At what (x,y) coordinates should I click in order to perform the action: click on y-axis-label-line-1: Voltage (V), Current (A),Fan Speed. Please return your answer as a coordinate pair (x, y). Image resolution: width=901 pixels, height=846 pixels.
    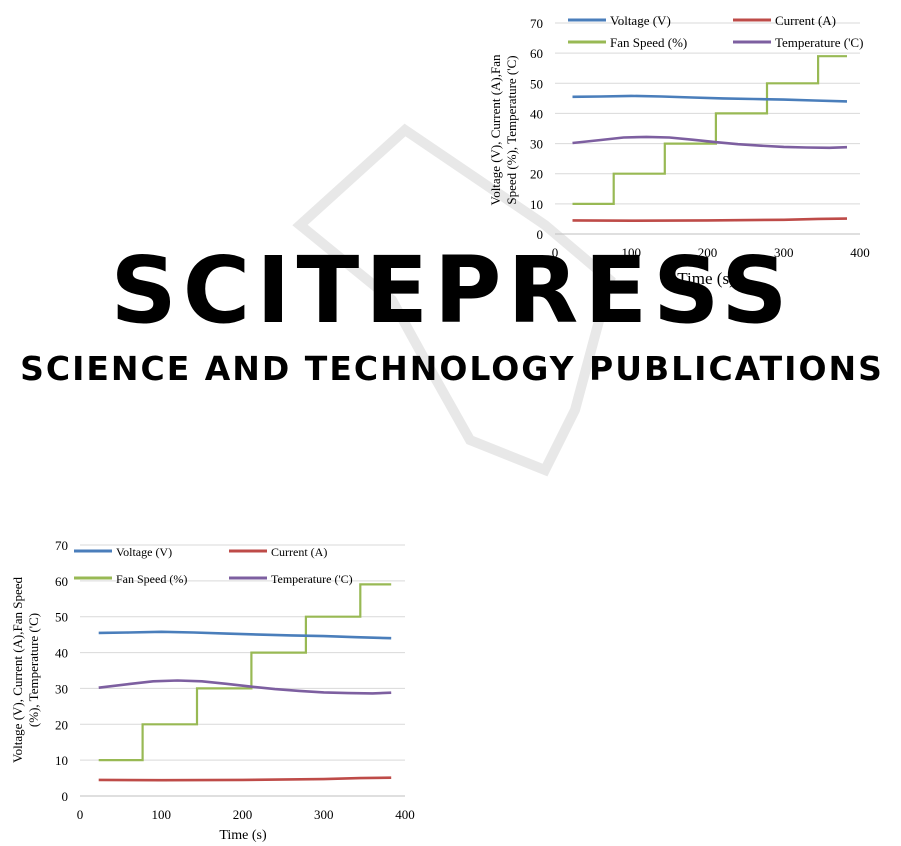
    Looking at the image, I should click on (17, 669).